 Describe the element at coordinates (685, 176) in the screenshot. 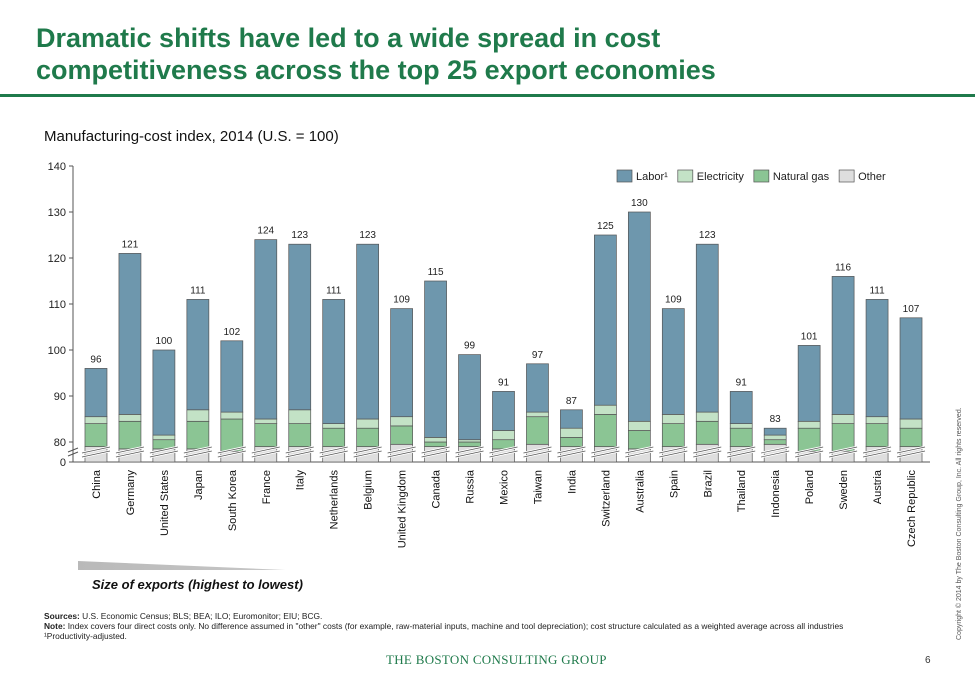

I see `legend-swatch-electricity` at that location.